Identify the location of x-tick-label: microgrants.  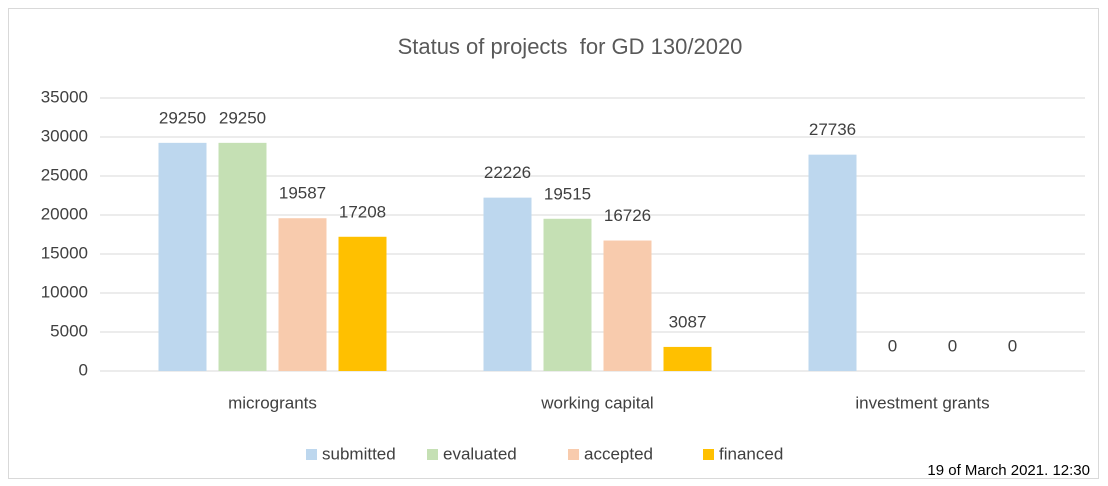
(272, 402).